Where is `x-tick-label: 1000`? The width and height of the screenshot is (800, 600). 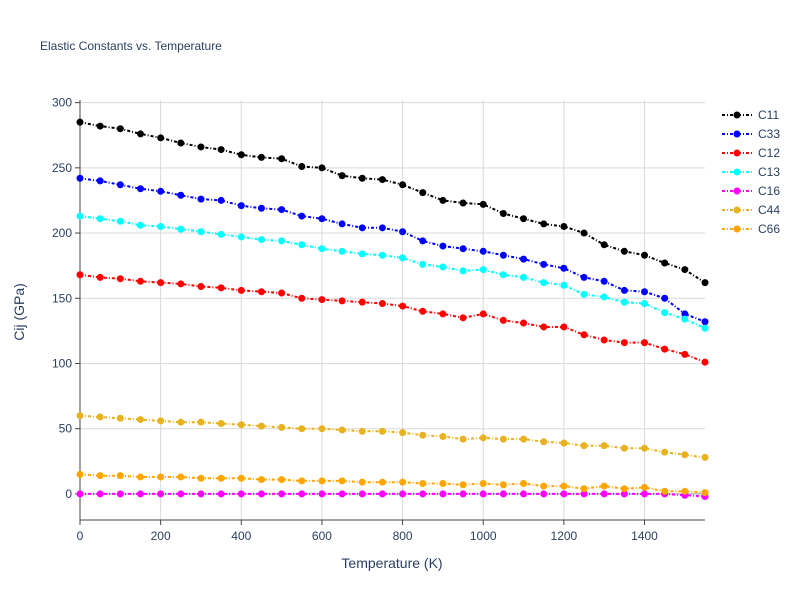
x-tick-label: 1000 is located at coordinates (483, 536).